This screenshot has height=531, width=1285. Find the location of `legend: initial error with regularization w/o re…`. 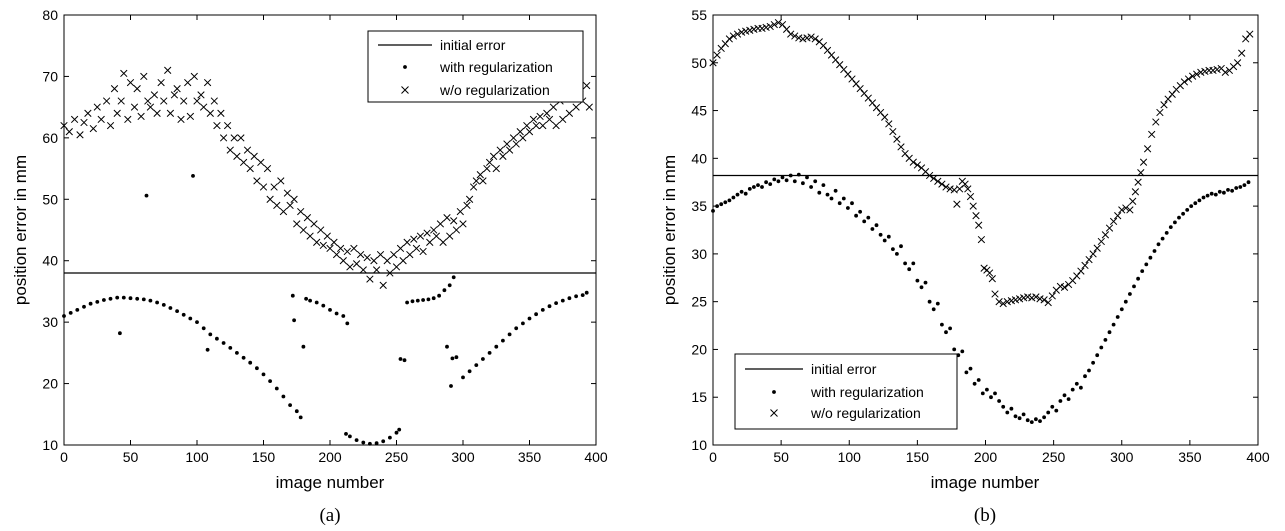

legend: initial error with regularization w/o re… is located at coordinates (846, 391).